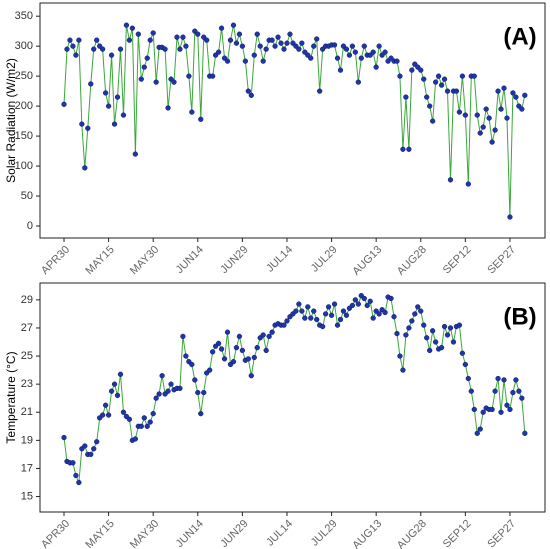 The image size is (550, 549). Describe the element at coordinates (24, 76) in the screenshot. I see `y-tick-label: 250` at that location.